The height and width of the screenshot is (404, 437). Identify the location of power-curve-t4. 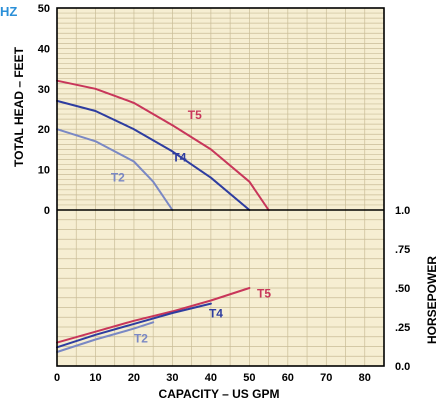
(134, 325).